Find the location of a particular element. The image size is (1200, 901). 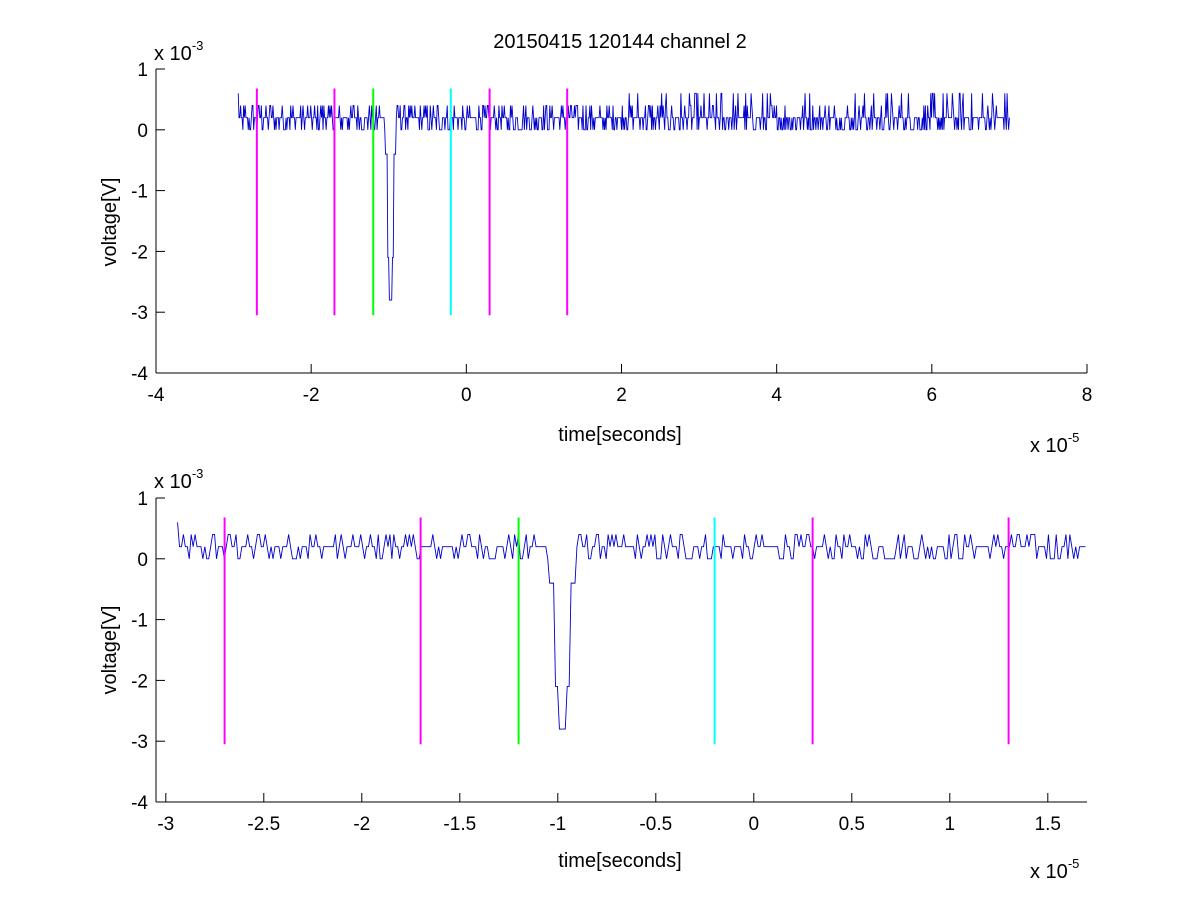

x-tick-label: 4 is located at coordinates (776, 395).